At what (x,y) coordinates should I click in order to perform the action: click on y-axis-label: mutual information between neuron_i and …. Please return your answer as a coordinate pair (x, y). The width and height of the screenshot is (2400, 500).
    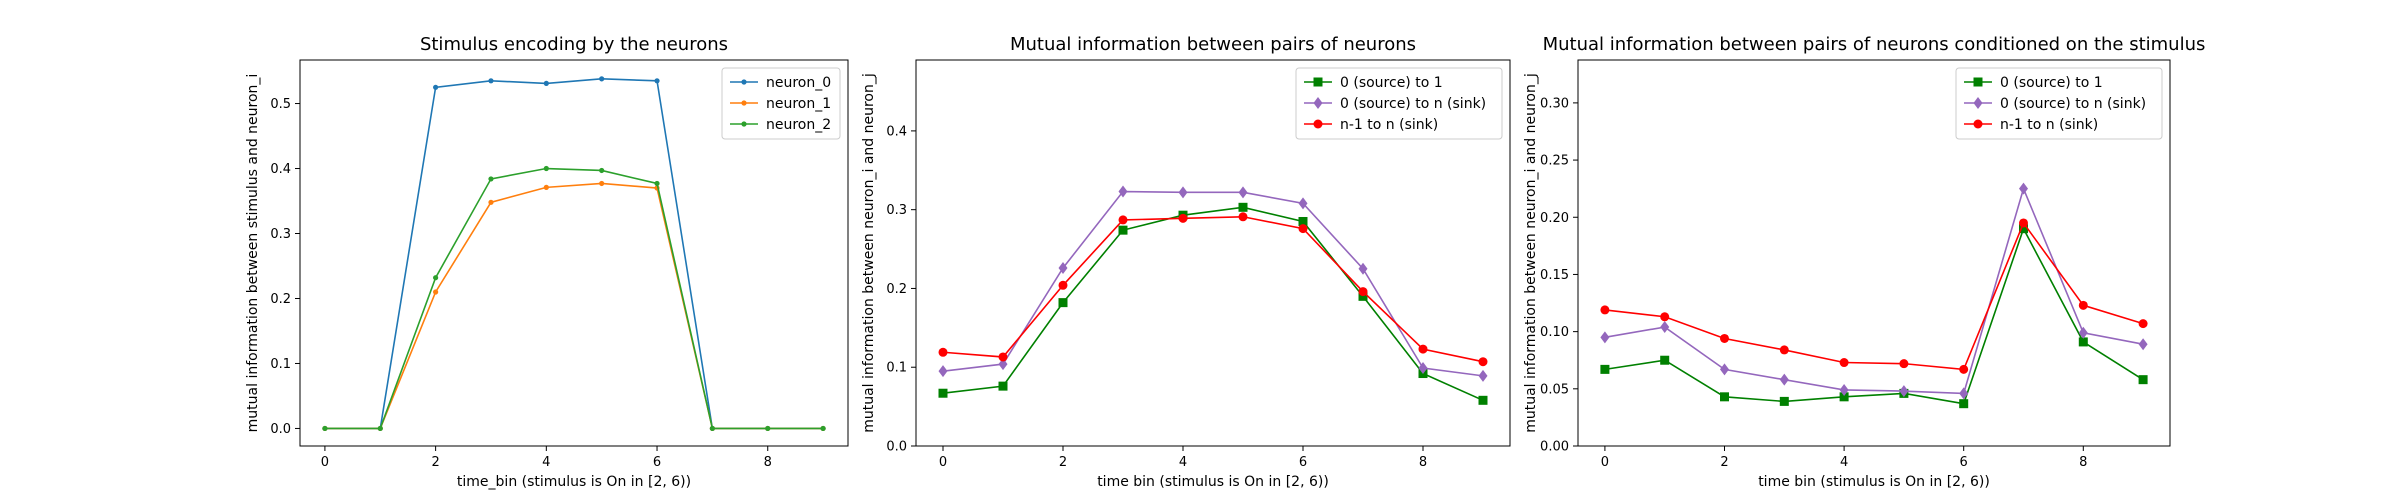
    Looking at the image, I should click on (869, 253).